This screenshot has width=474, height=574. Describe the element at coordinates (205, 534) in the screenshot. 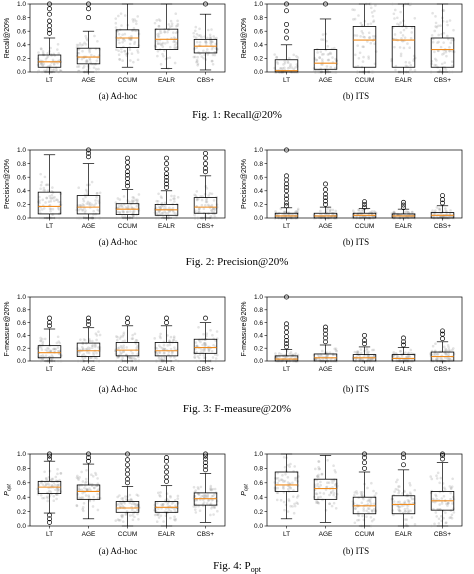

I see `x-tick-label: CBS+` at that location.